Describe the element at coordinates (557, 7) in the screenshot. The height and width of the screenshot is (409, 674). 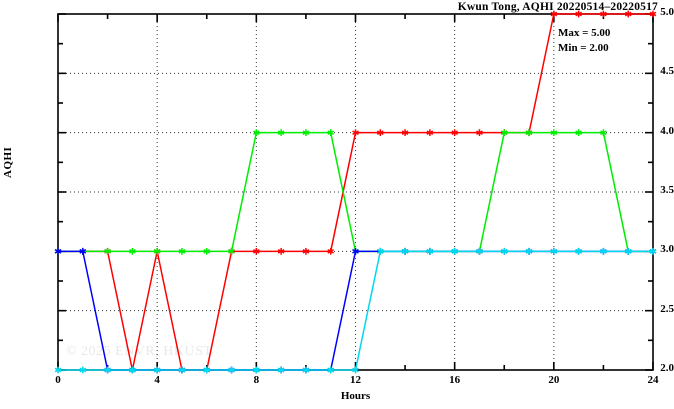
I see `chart-title: Kwun Tong, AQHI 20220514–20220517` at that location.